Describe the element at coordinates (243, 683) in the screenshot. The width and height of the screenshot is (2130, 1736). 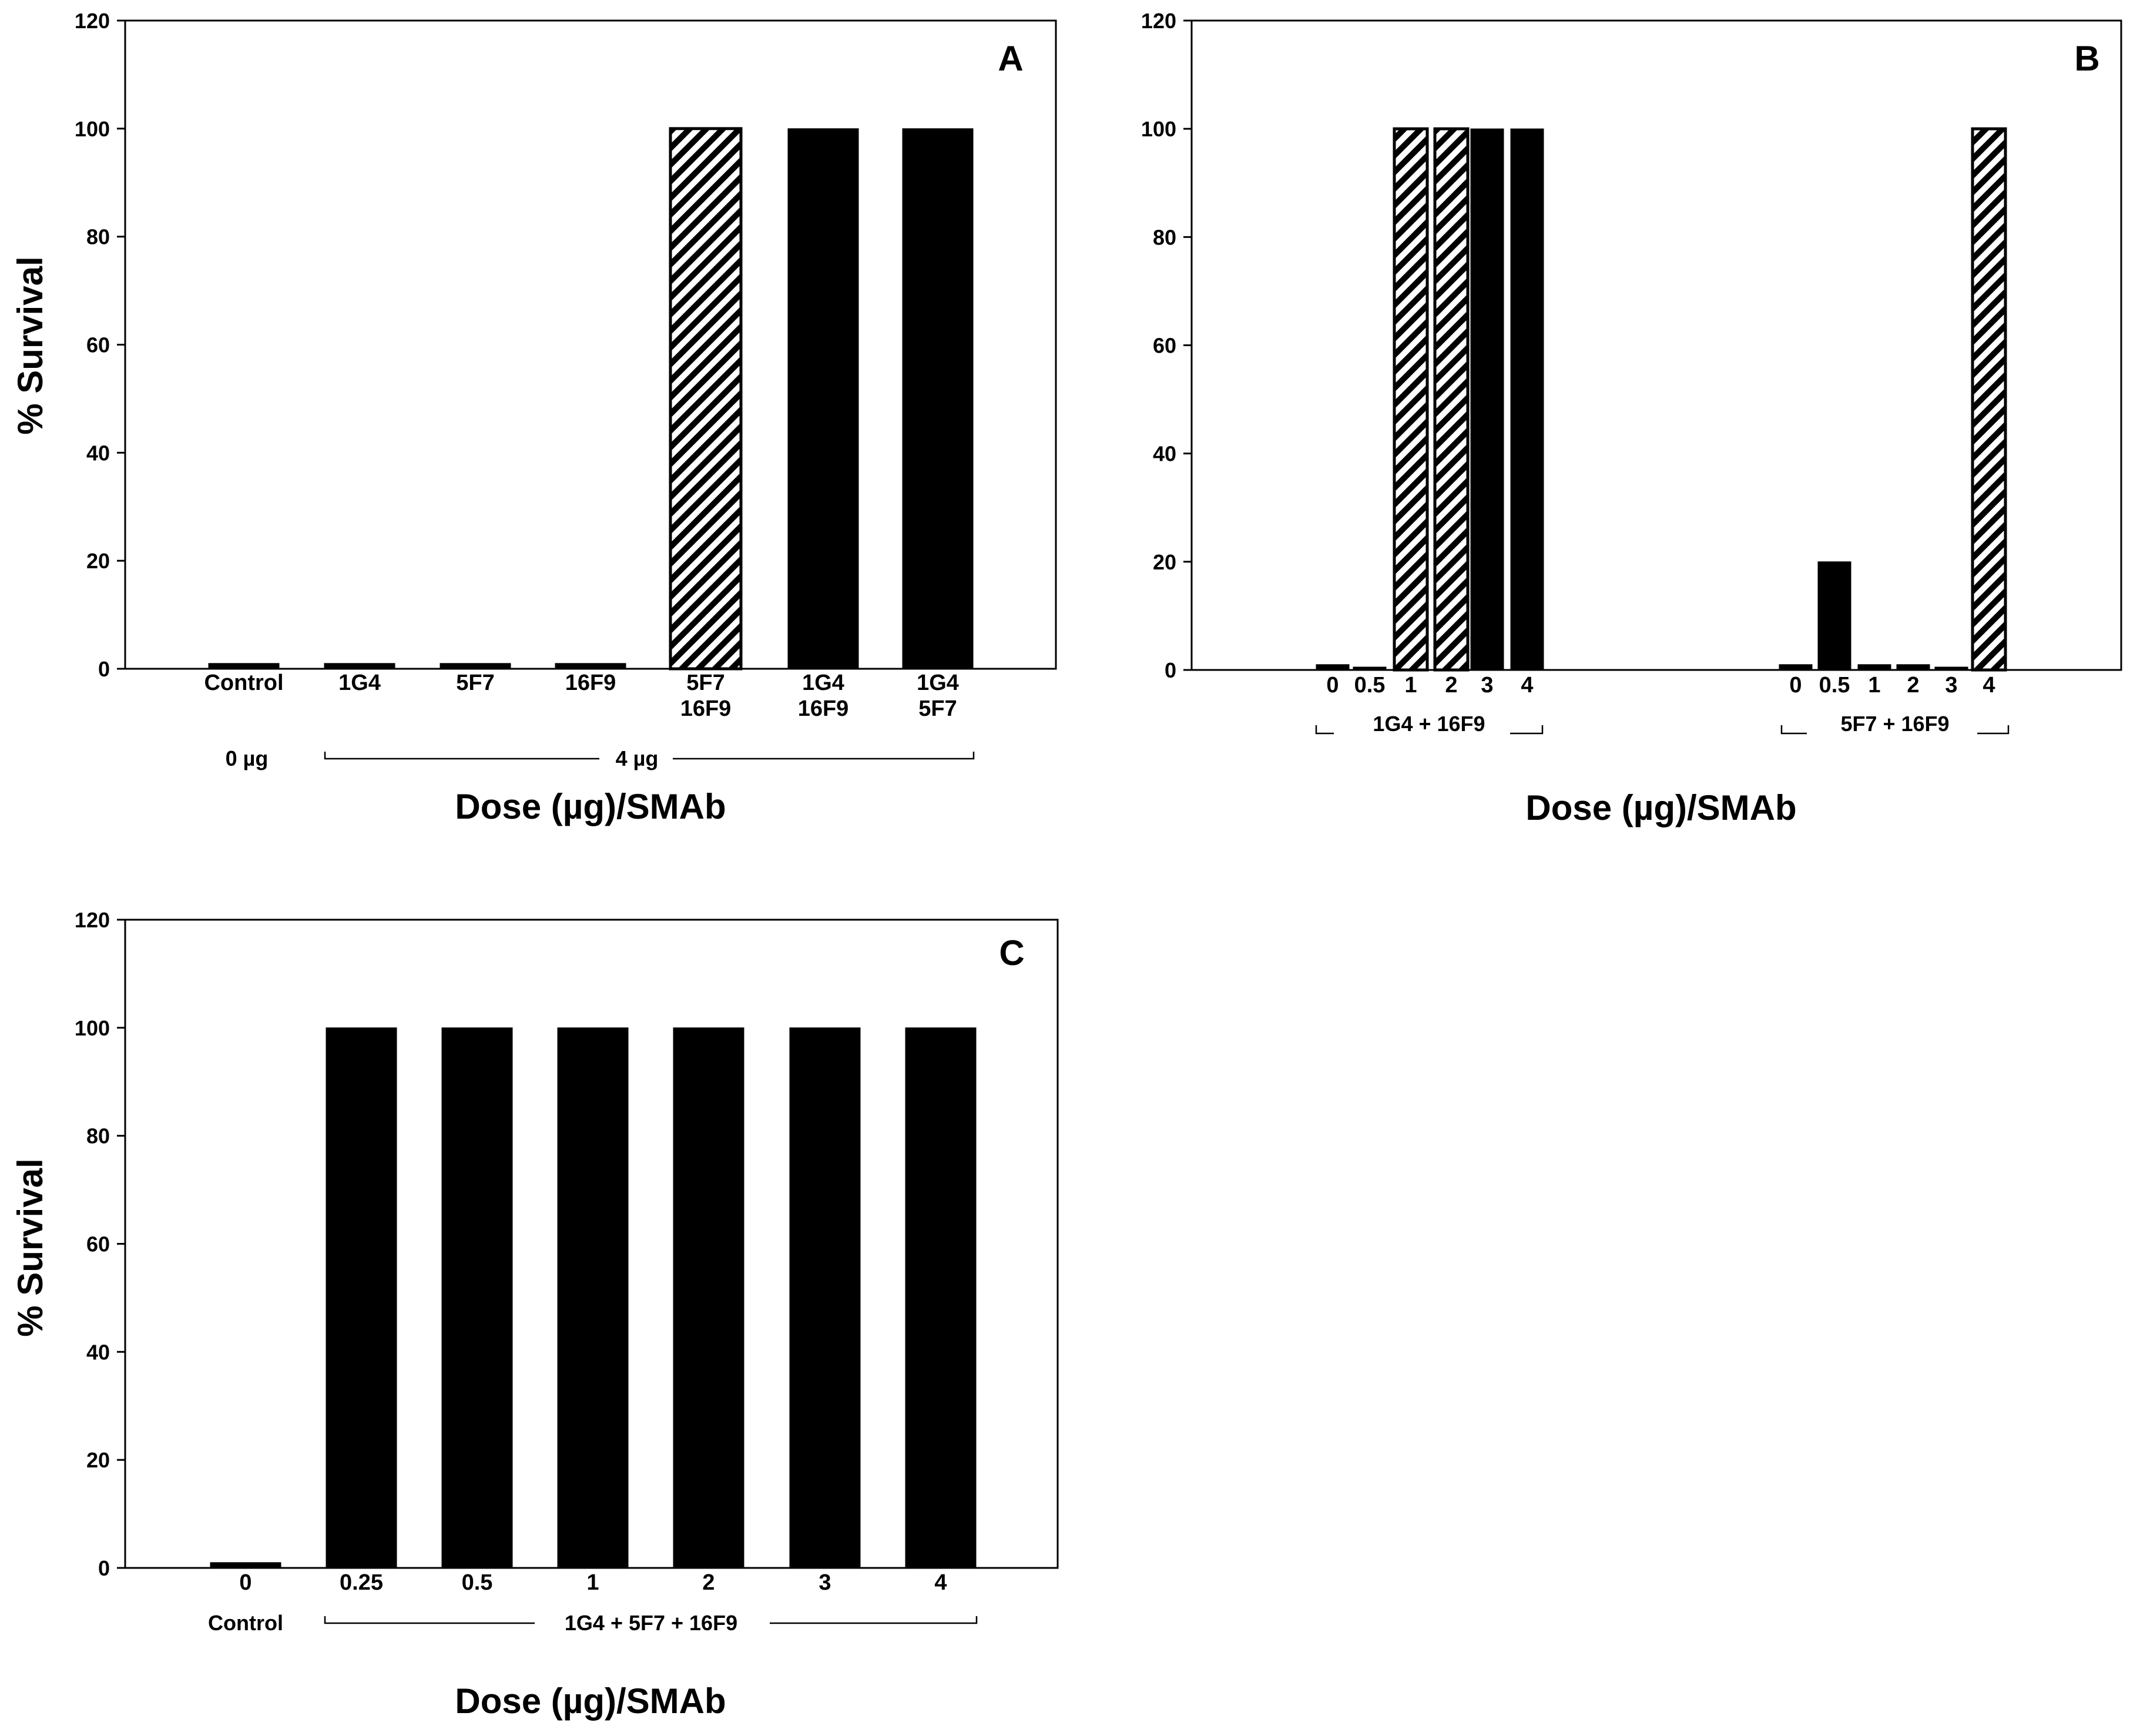
I see `x-tick-label: Control` at that location.